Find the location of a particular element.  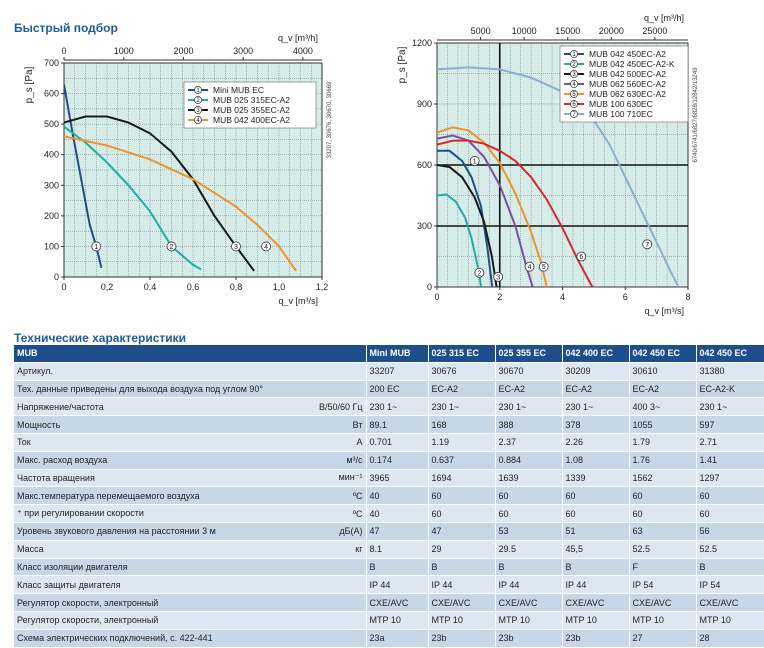

top-tick-label: 4000 is located at coordinates (303, 51).